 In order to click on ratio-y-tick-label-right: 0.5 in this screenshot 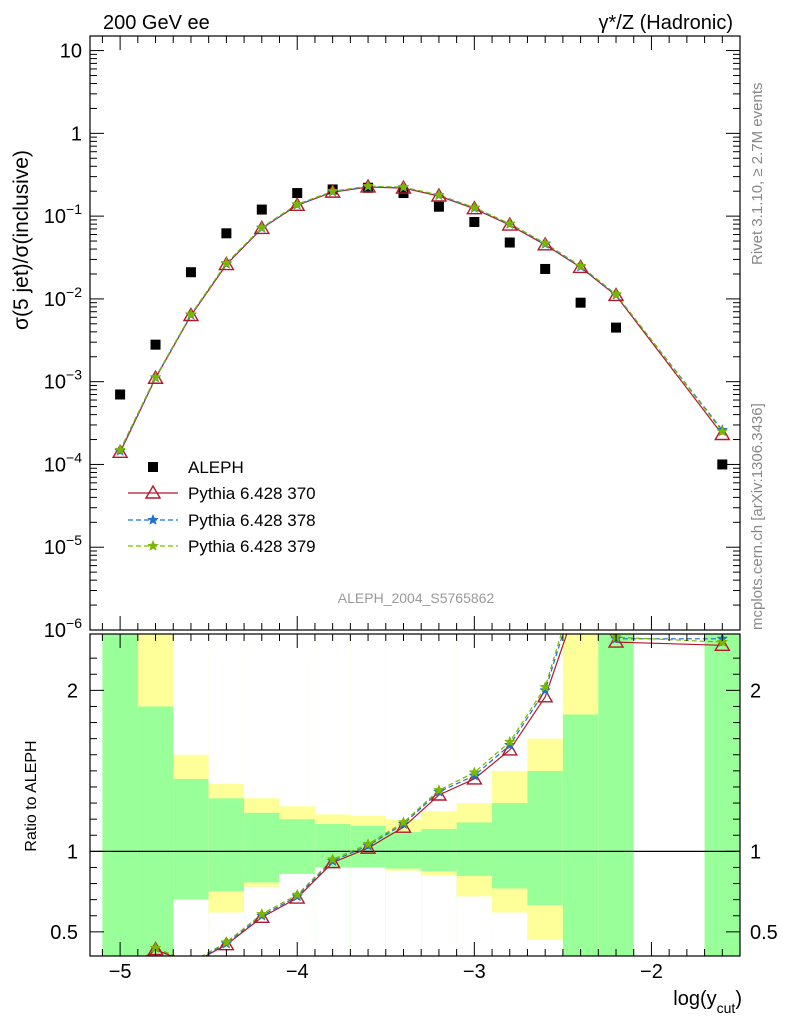, I will do `click(764, 933)`.